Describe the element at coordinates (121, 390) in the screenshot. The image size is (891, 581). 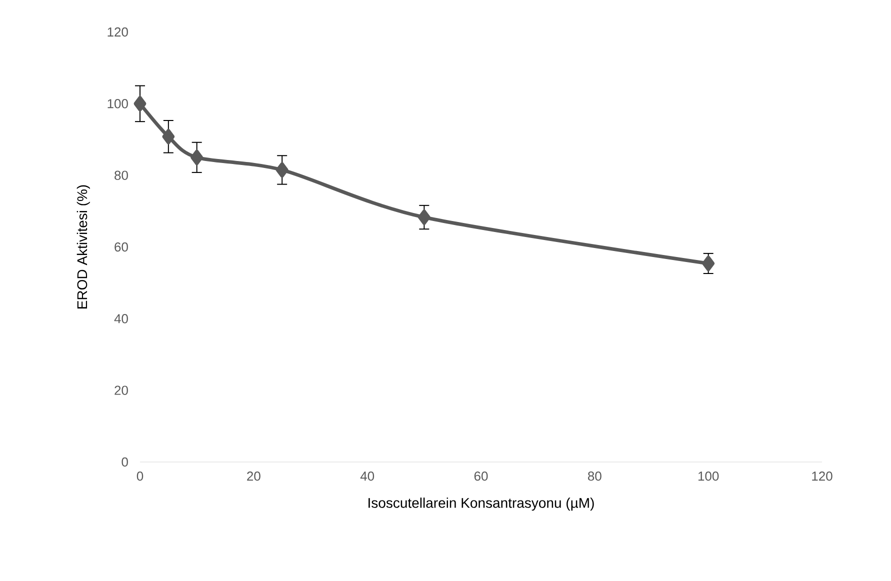
I see `y-tick-label: 20` at that location.